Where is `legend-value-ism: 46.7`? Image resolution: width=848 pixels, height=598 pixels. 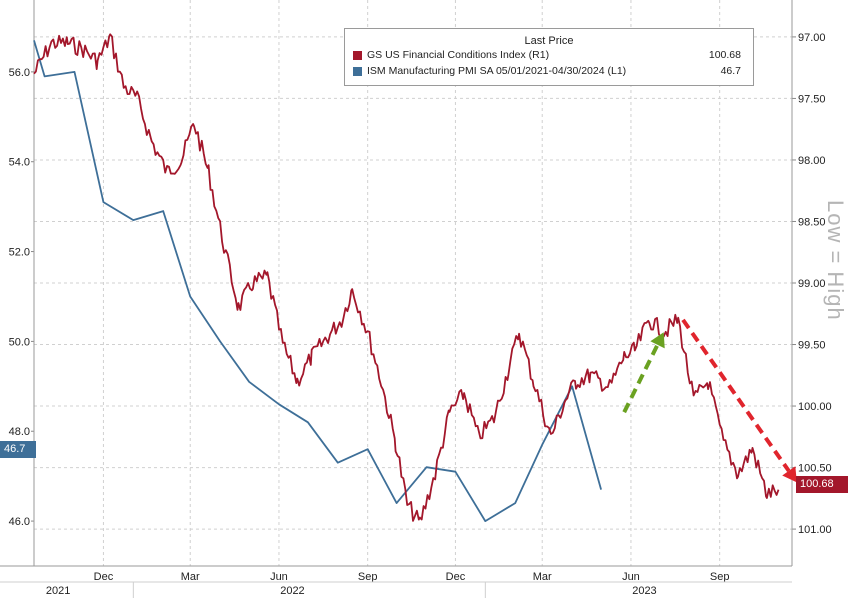
legend-value-ism: 46.7 is located at coordinates (730, 71).